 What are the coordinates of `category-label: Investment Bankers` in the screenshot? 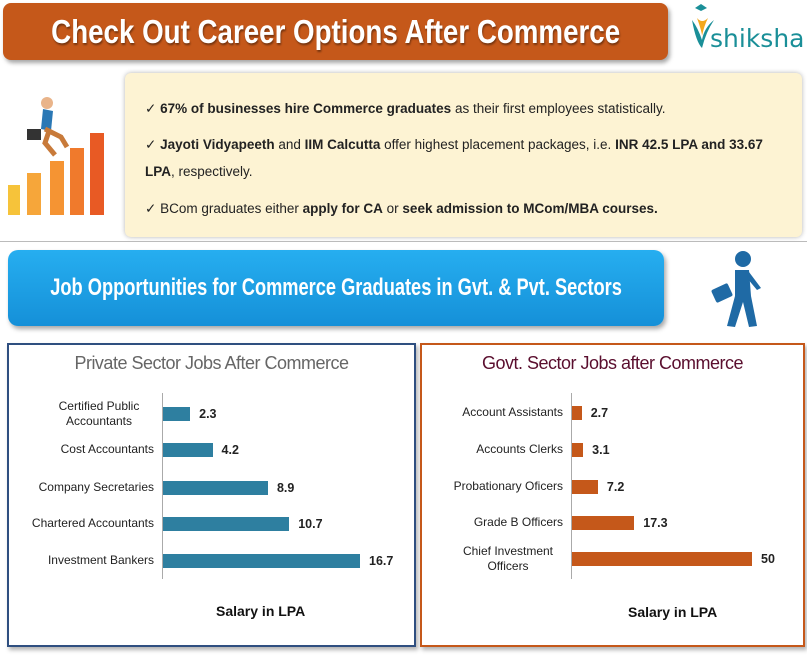 It's located at (100, 560).